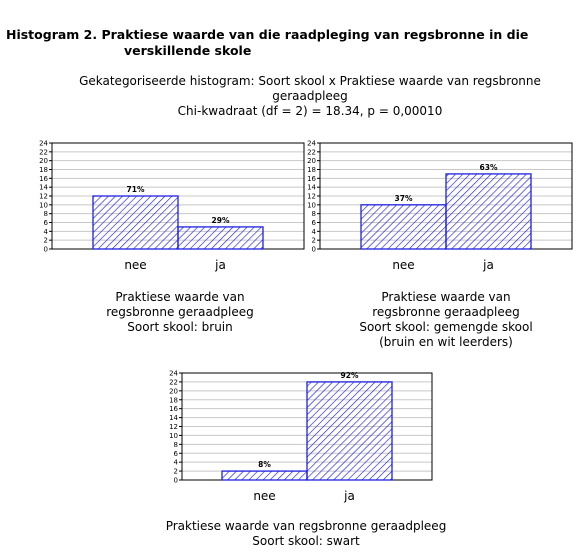  What do you see at coordinates (310, 96) in the screenshot?
I see `chart-header-line2: geraadpleeg` at bounding box center [310, 96].